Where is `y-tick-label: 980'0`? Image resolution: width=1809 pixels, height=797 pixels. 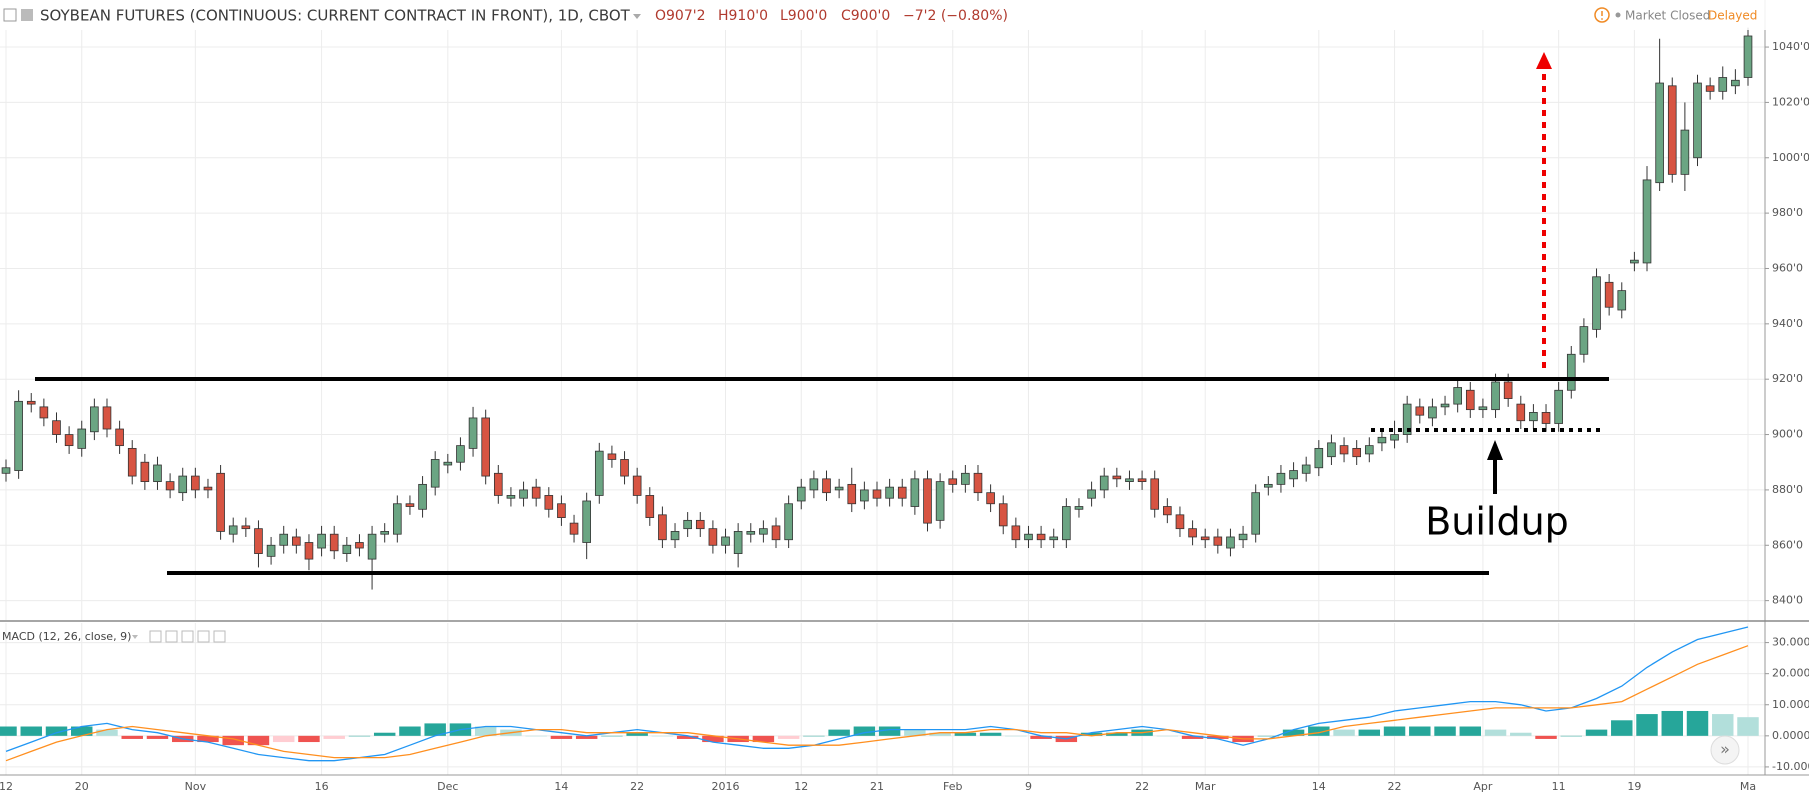 y-tick-label: 980'0 is located at coordinates (1787, 212).